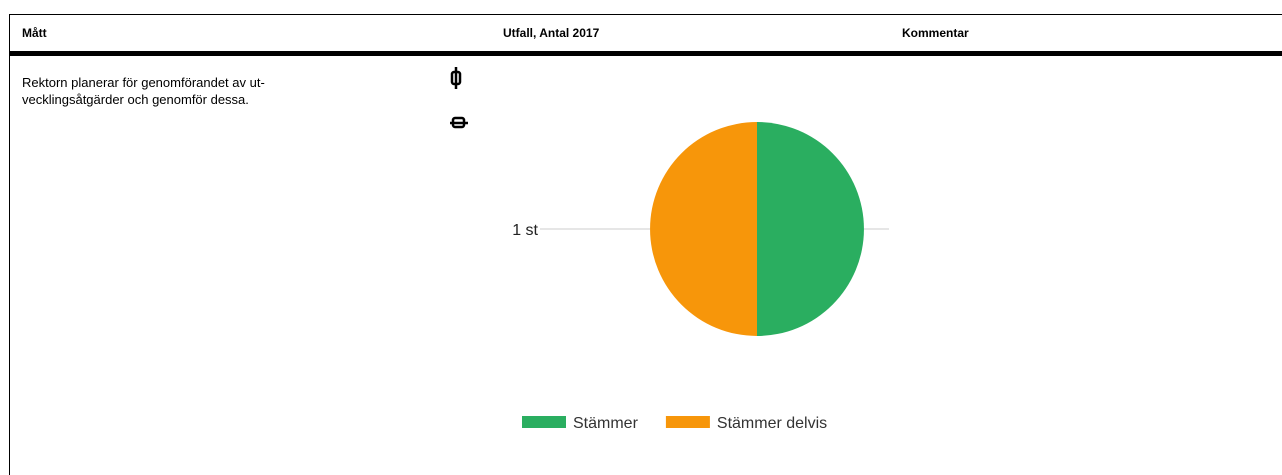 The width and height of the screenshot is (1282, 475). I want to click on header-cell: Utfall, Antal 2017, so click(551, 33).